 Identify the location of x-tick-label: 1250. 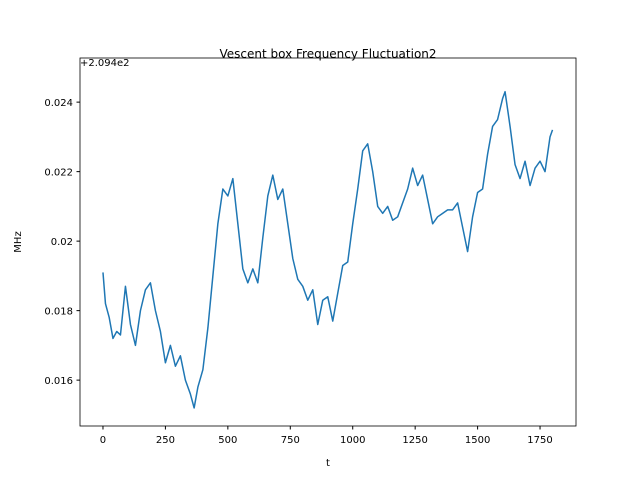
(414, 440).